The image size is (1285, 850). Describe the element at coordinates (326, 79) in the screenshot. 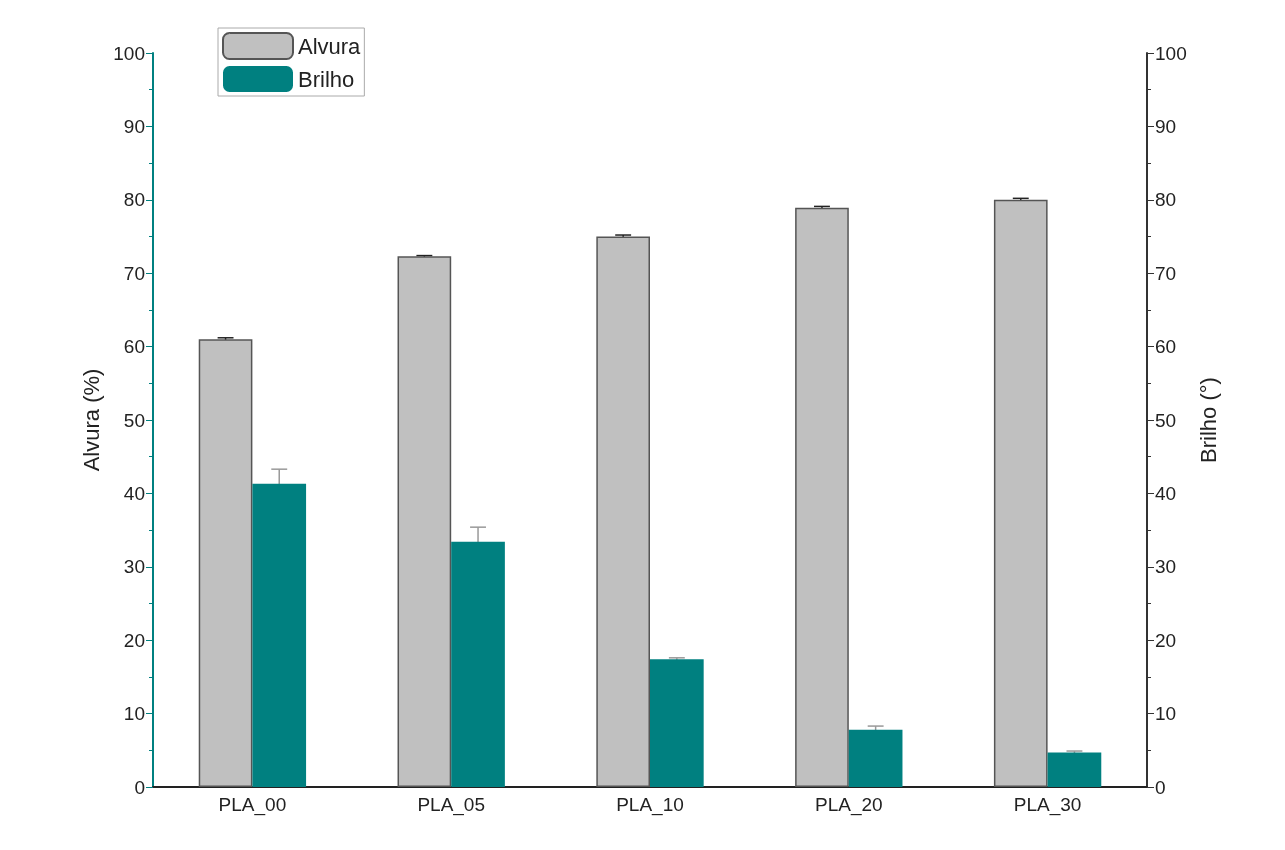

I see `legend-label: Brilho` at that location.